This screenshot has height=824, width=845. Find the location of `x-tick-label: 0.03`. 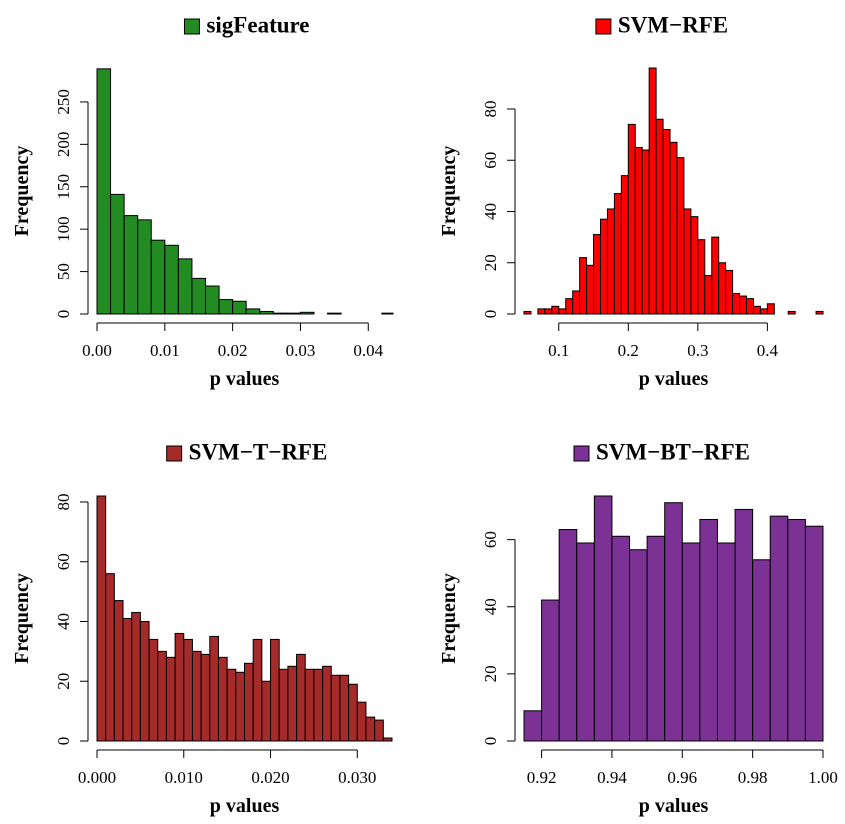

x-tick-label: 0.03 is located at coordinates (301, 350).